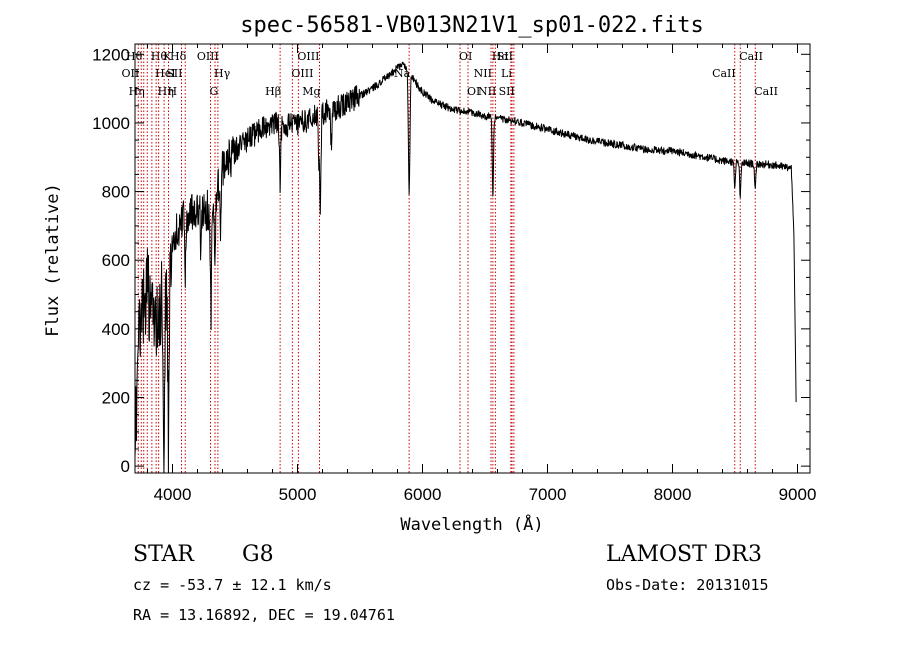  What do you see at coordinates (684, 554) in the screenshot?
I see `survey-name: LAMOST DR3` at bounding box center [684, 554].